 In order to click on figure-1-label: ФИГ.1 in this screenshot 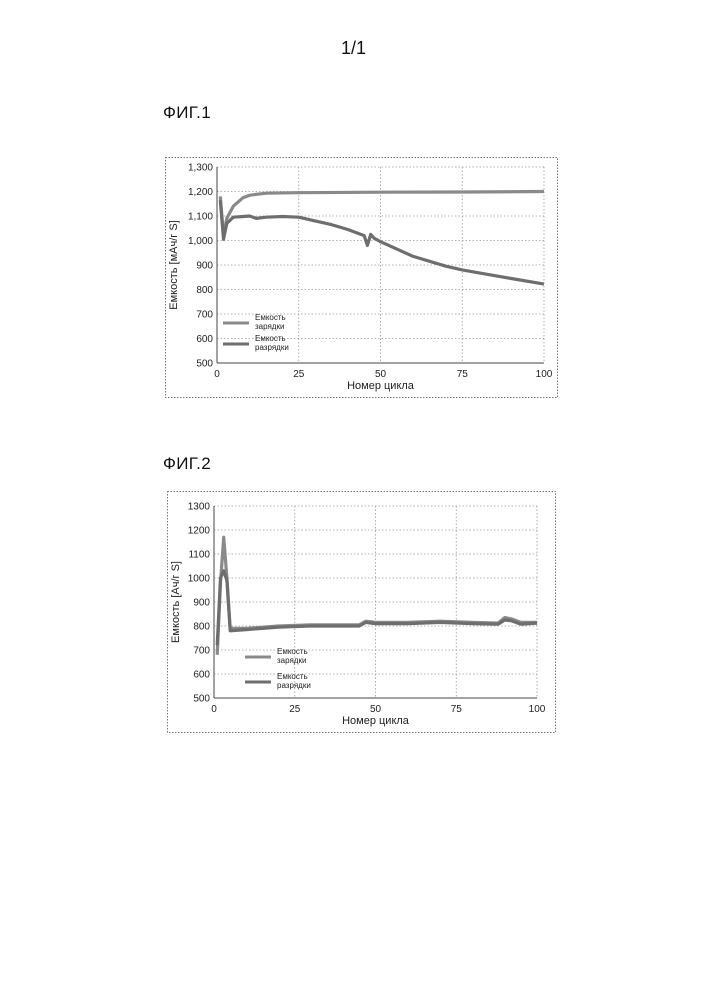, I will do `click(187, 113)`.